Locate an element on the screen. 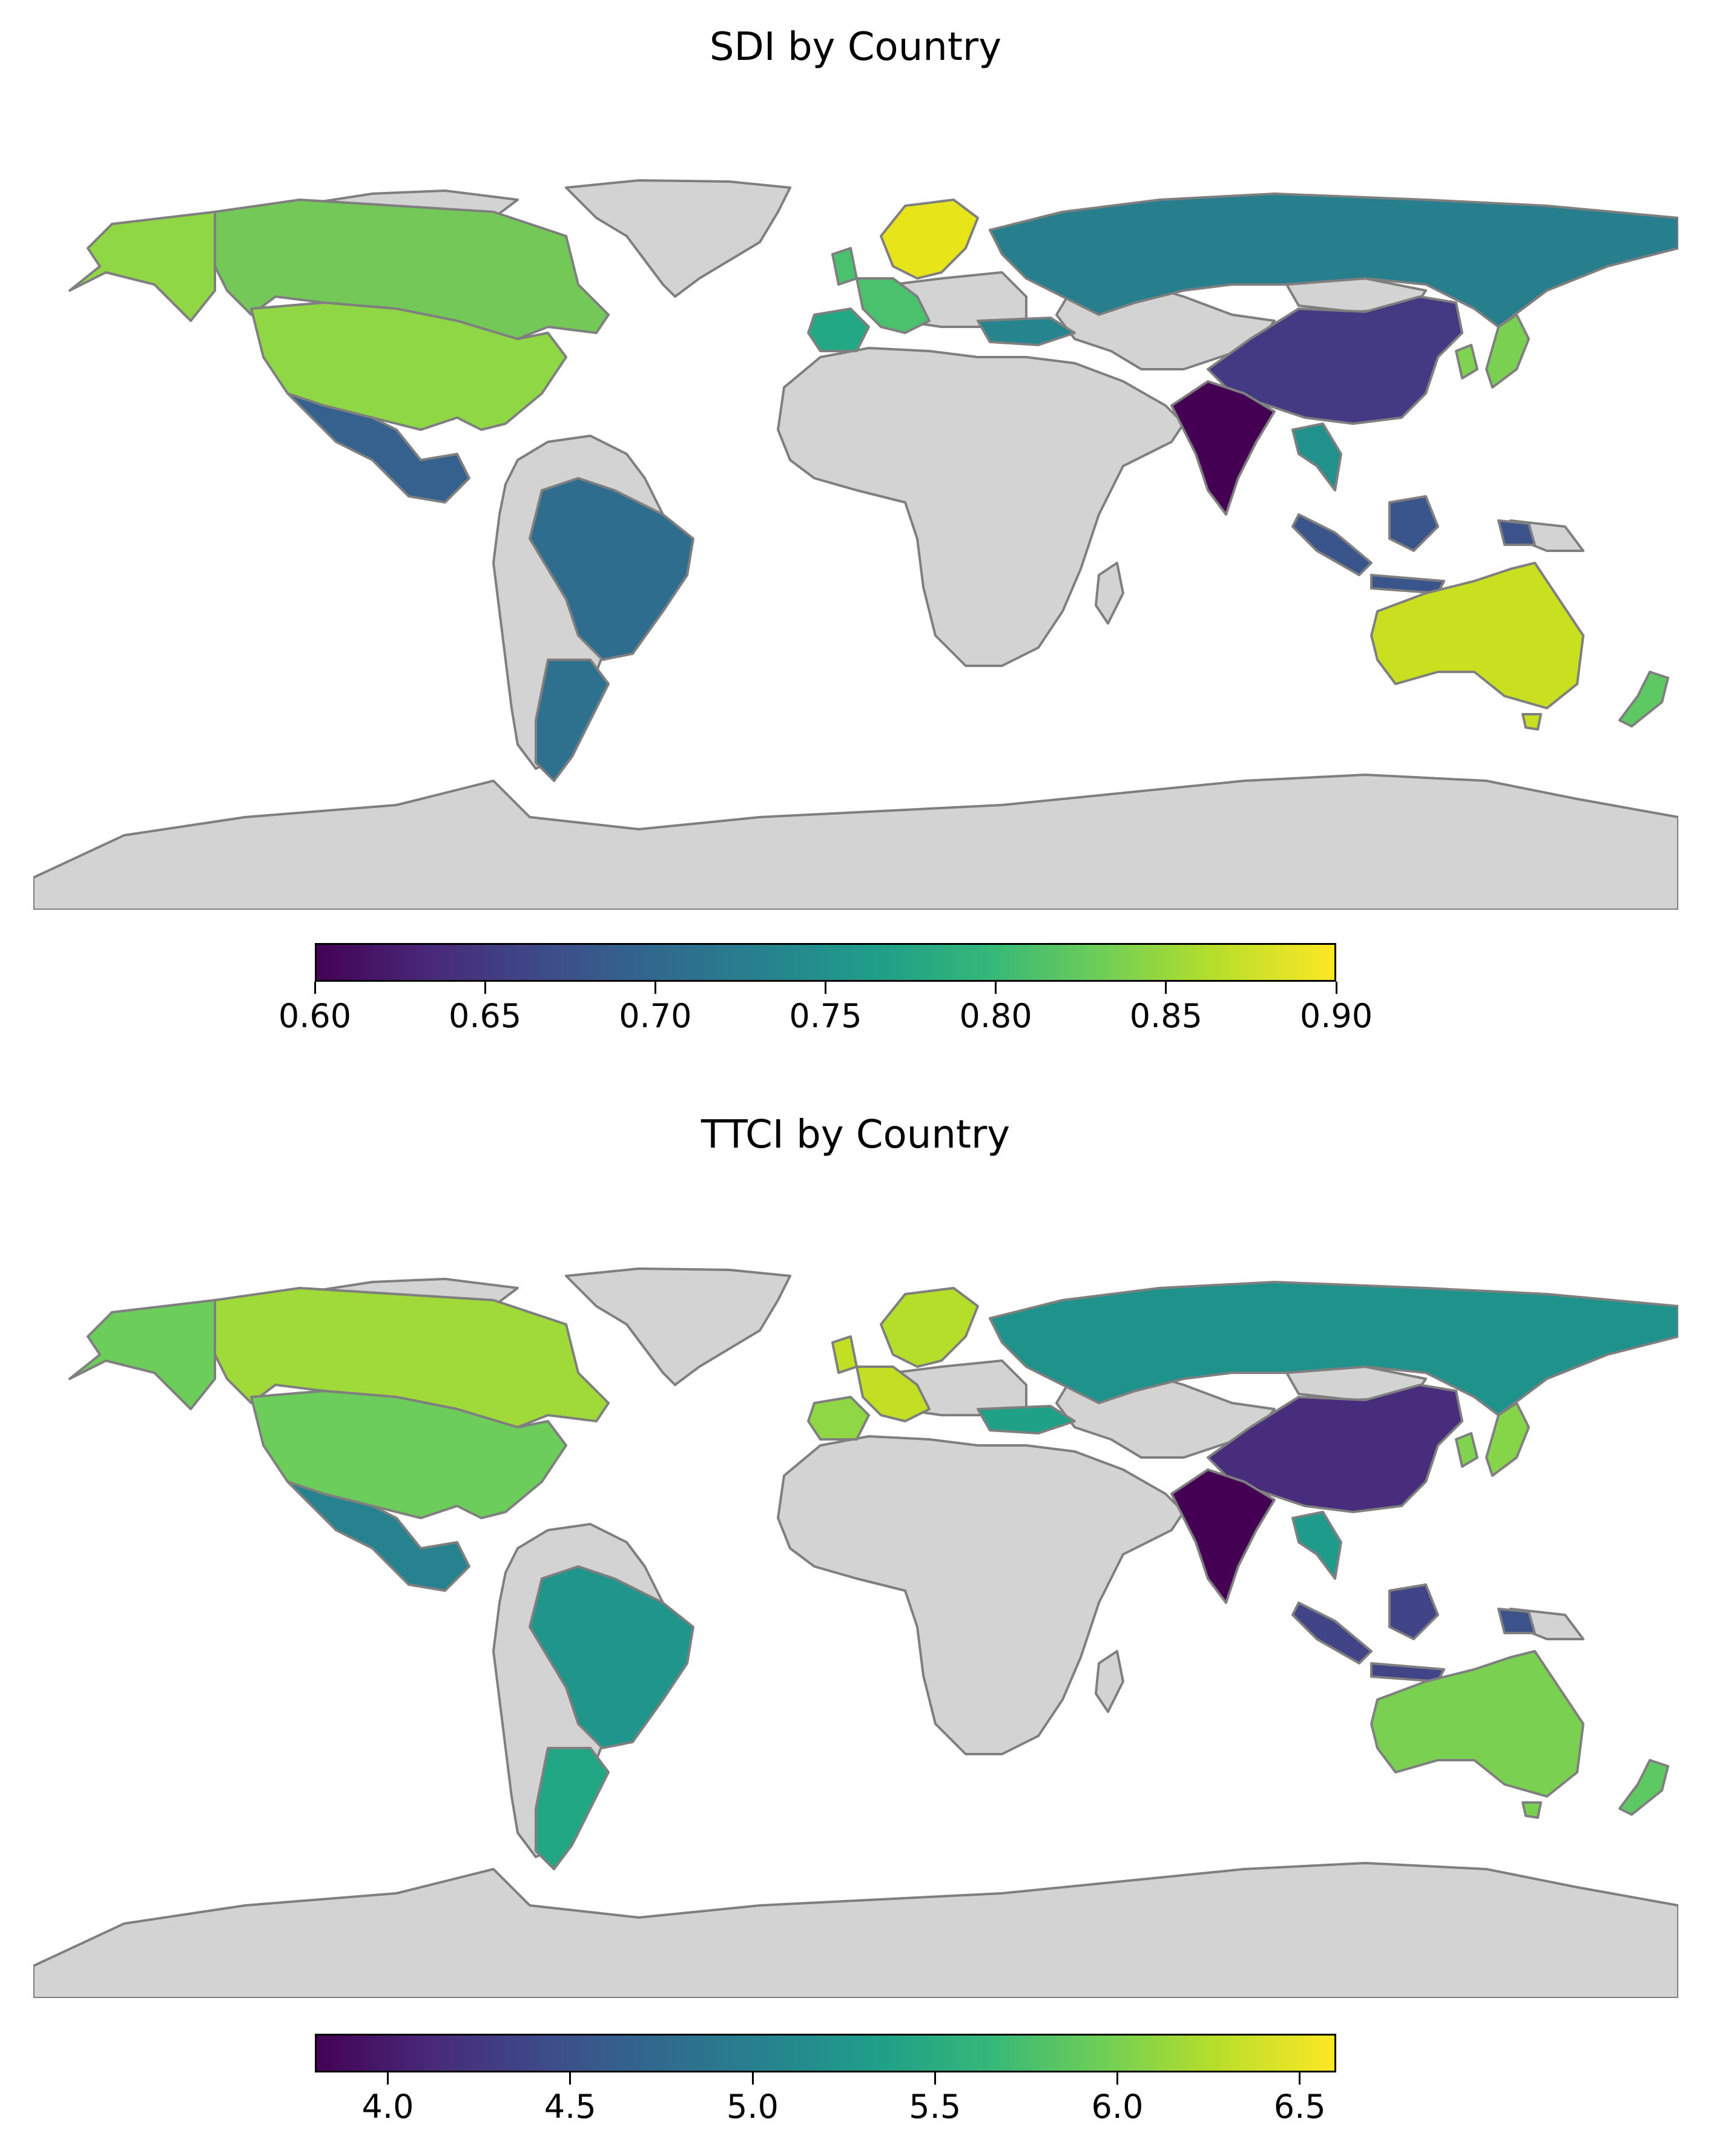 This screenshot has height=2156, width=1711. colorbar-tick-label: 5.5 is located at coordinates (935, 2107).